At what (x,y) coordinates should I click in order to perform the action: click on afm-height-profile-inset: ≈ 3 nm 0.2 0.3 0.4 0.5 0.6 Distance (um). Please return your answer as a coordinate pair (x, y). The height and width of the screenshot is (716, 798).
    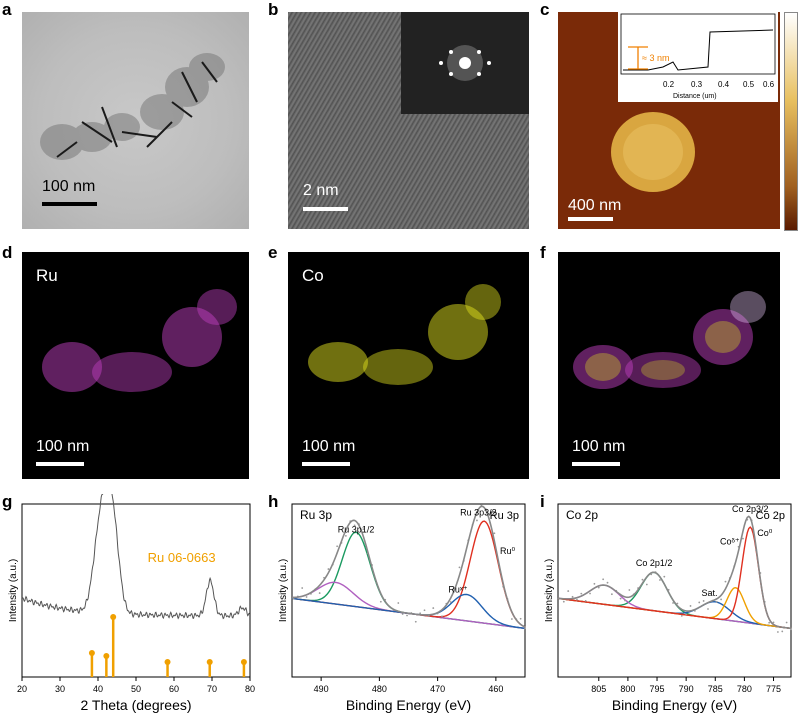
    Looking at the image, I should click on (698, 57).